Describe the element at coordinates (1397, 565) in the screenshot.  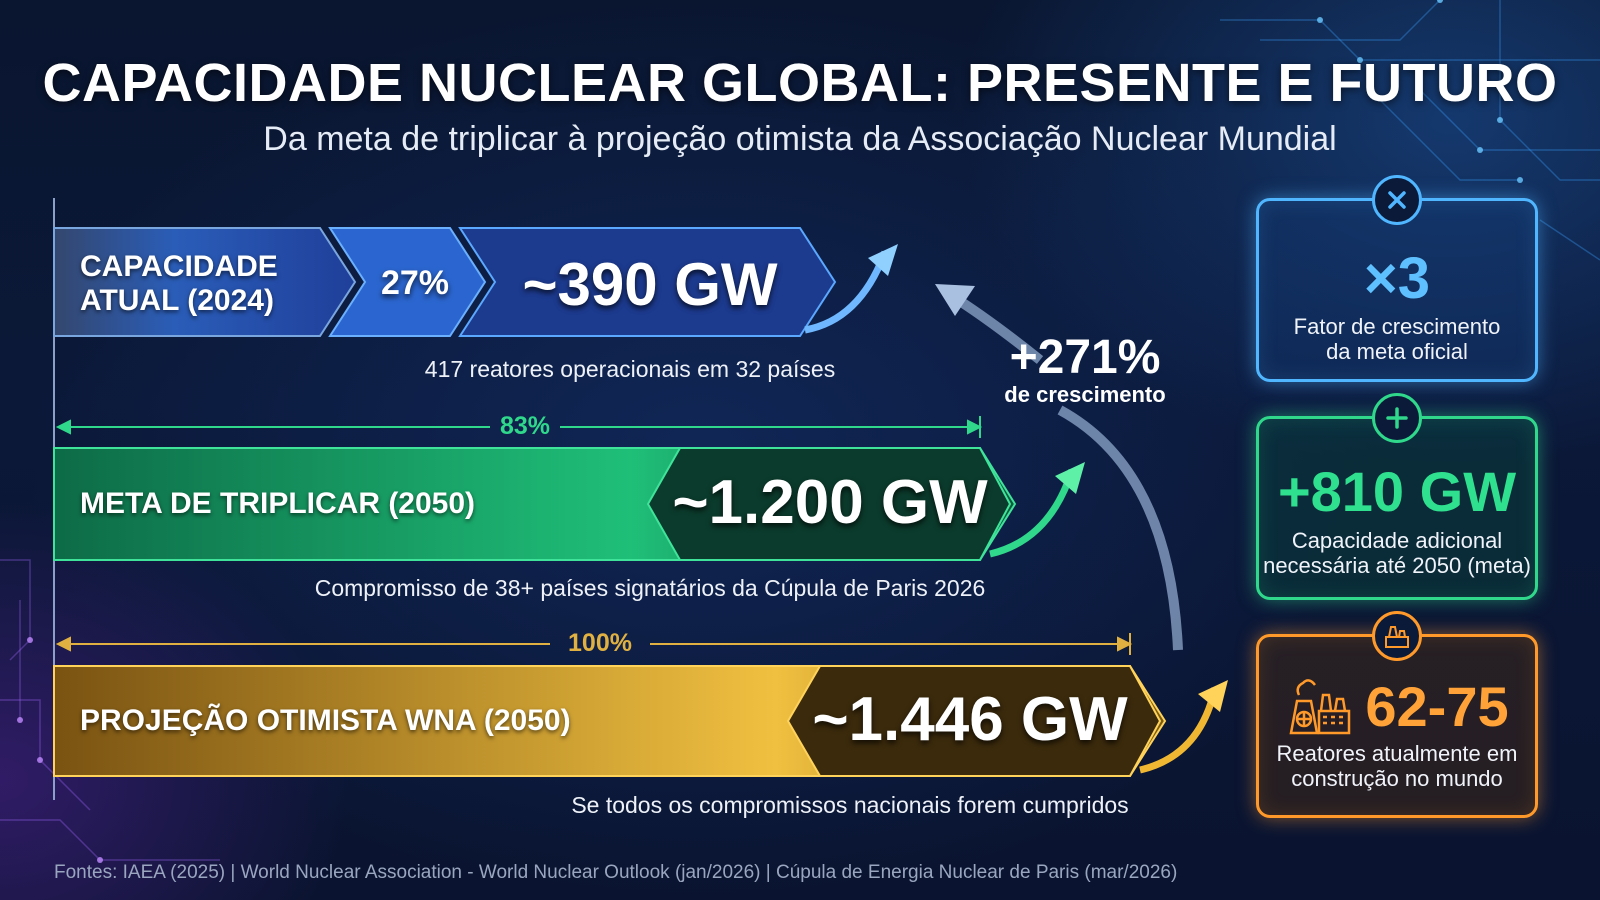
I see `card-additional-capacity-label-2: necessária até 2050 (meta)` at that location.